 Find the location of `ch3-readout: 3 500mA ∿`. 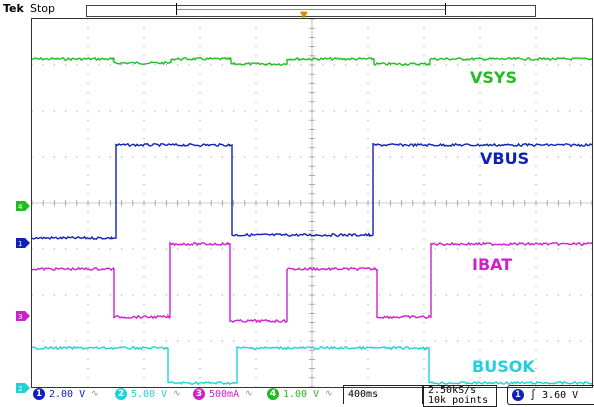

ch3-readout: 3 500mA ∿ is located at coordinates (223, 394).